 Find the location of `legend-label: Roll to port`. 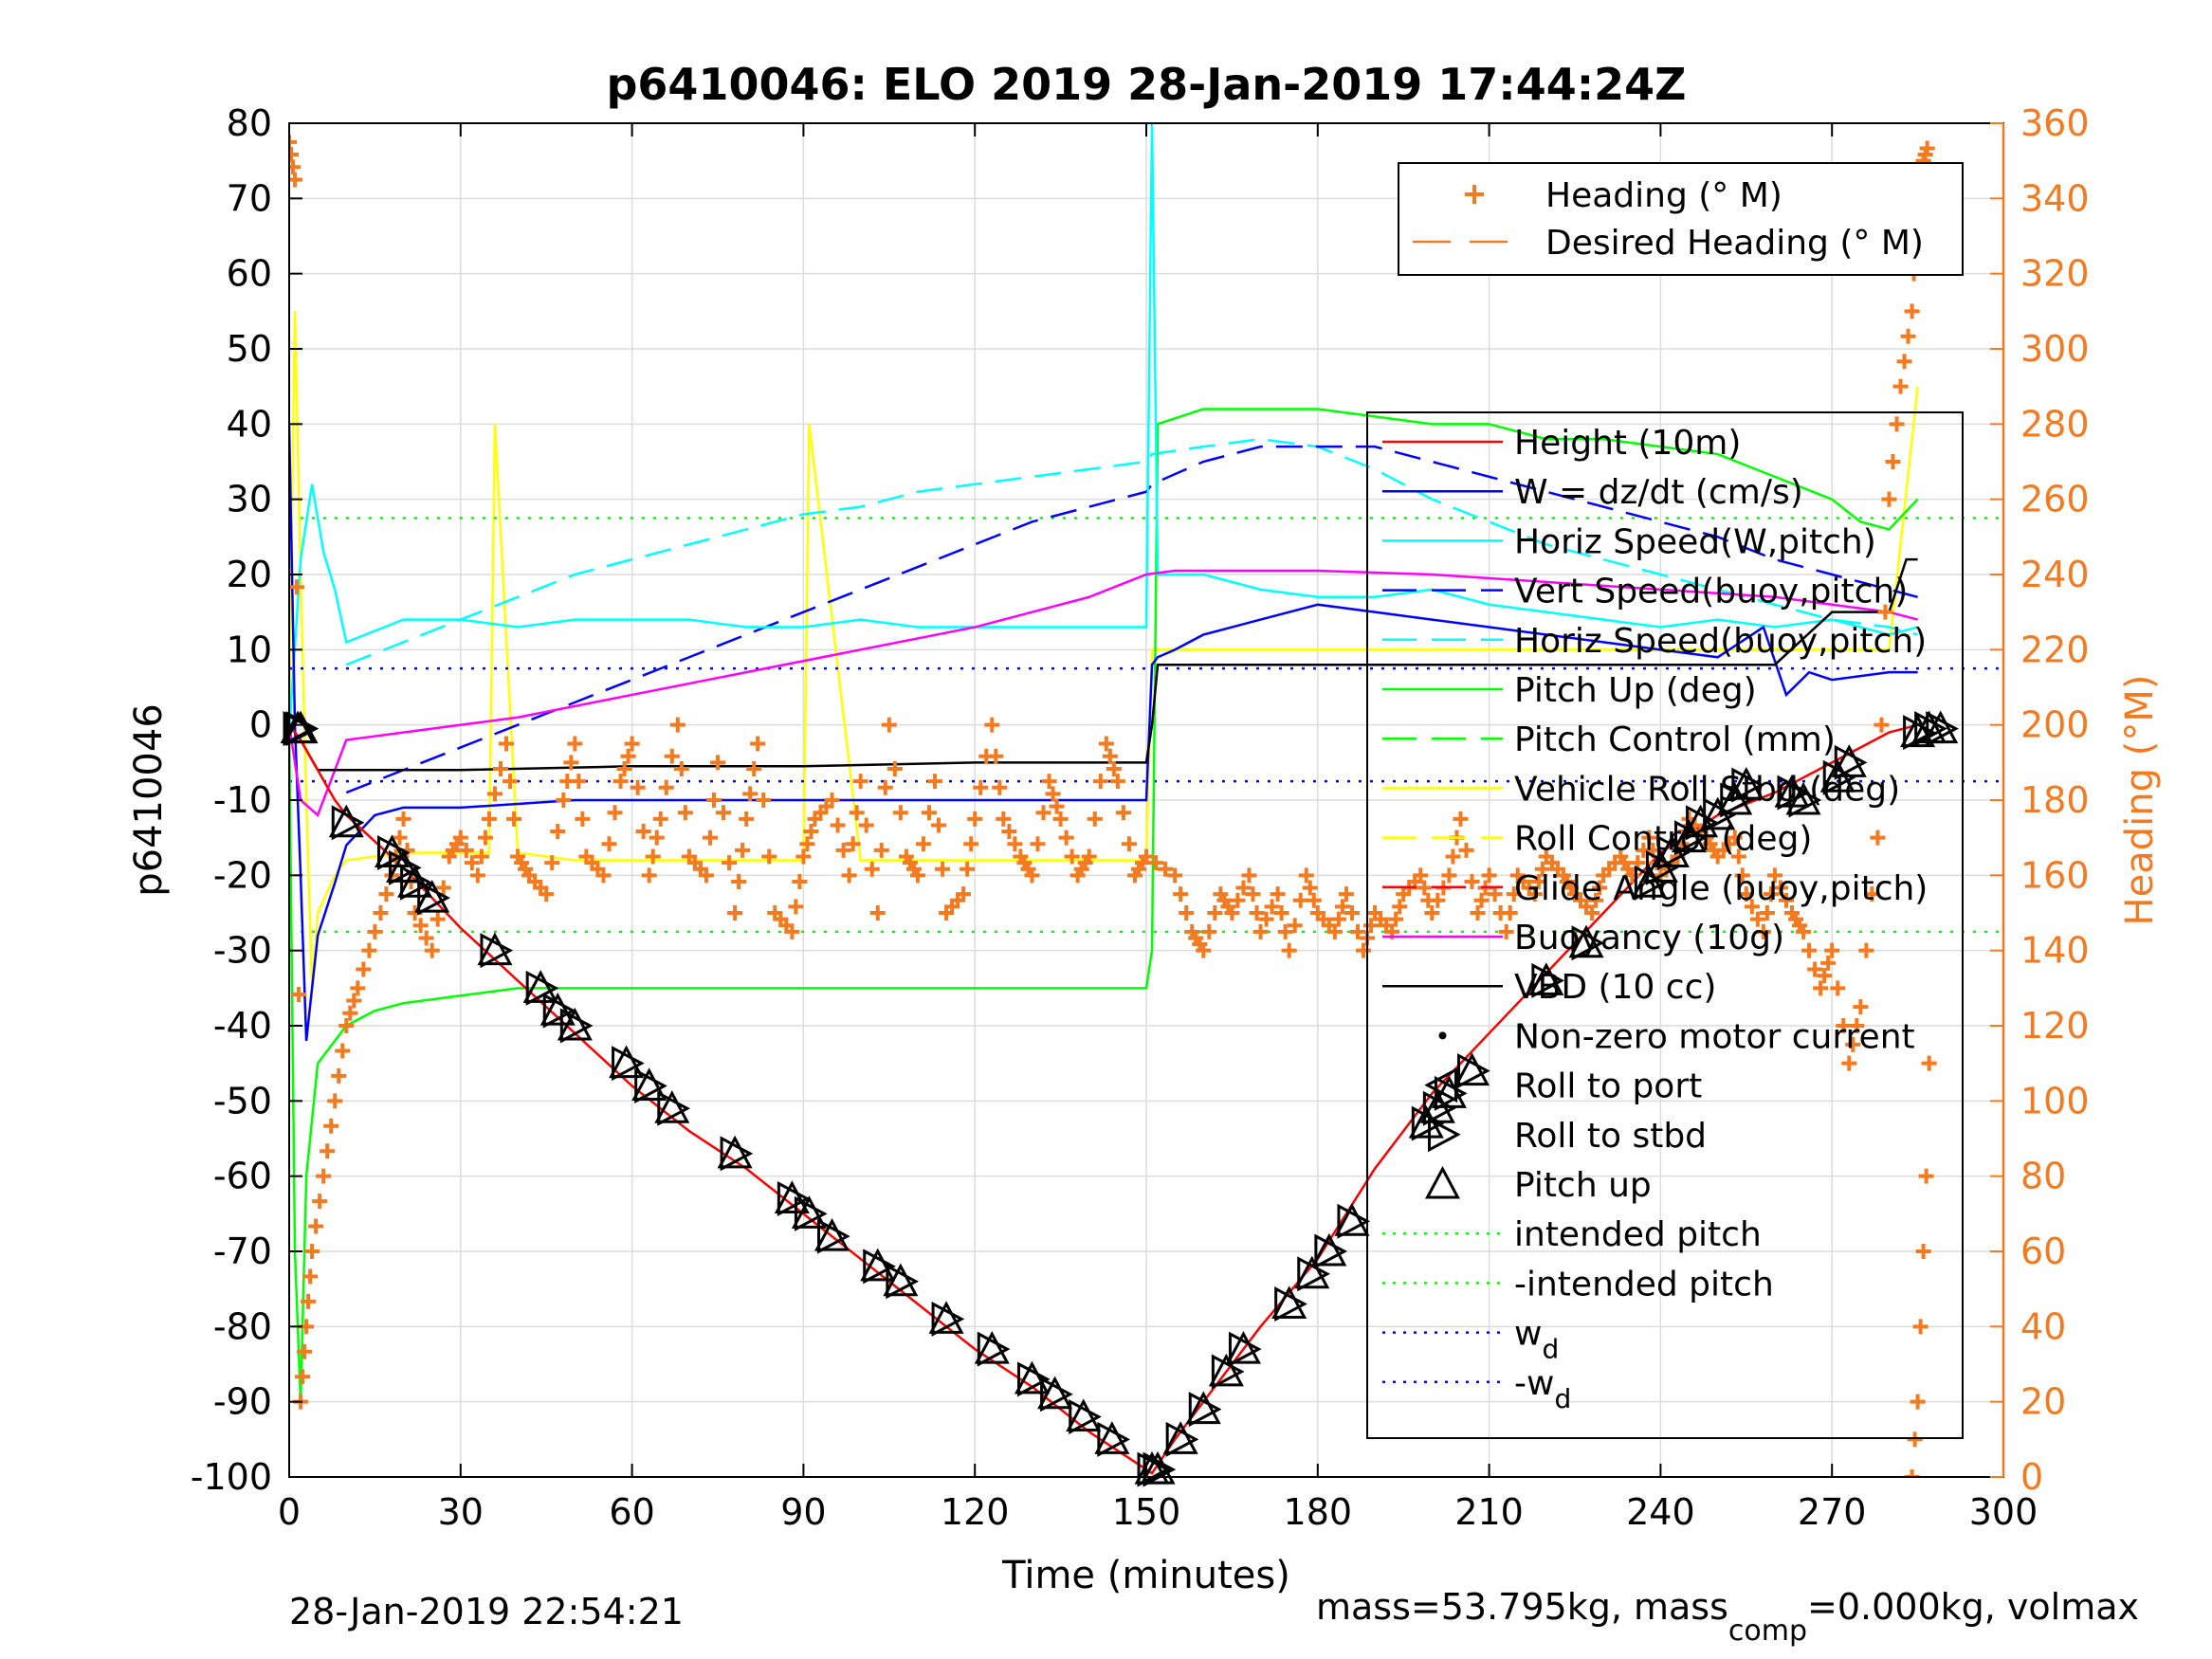

legend-label: Roll to port is located at coordinates (1608, 1086).